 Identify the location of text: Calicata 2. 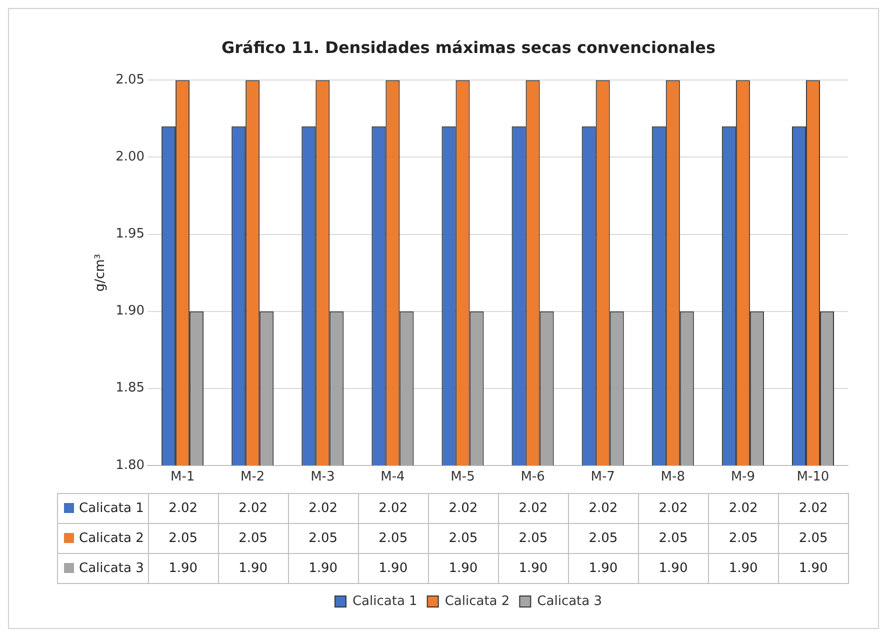
(111, 538).